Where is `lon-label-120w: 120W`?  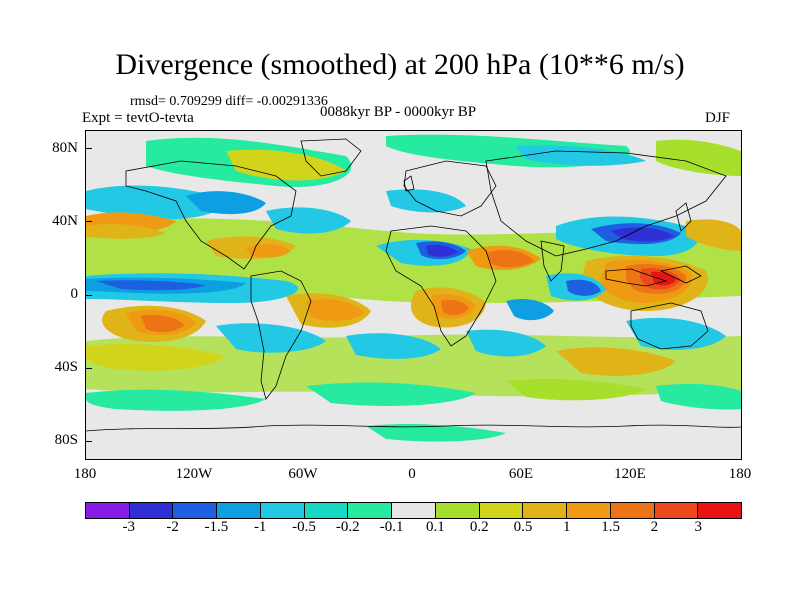
lon-label-120w: 120W is located at coordinates (194, 474).